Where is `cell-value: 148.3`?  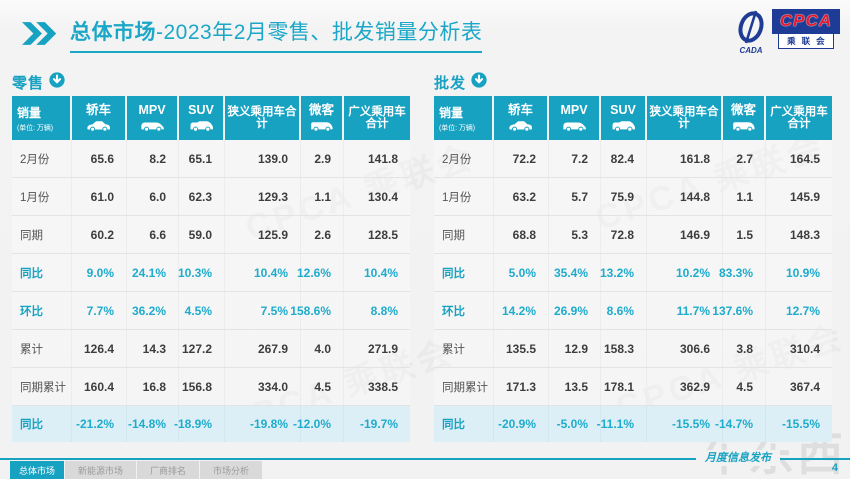
cell-value: 148.3 is located at coordinates (804, 234).